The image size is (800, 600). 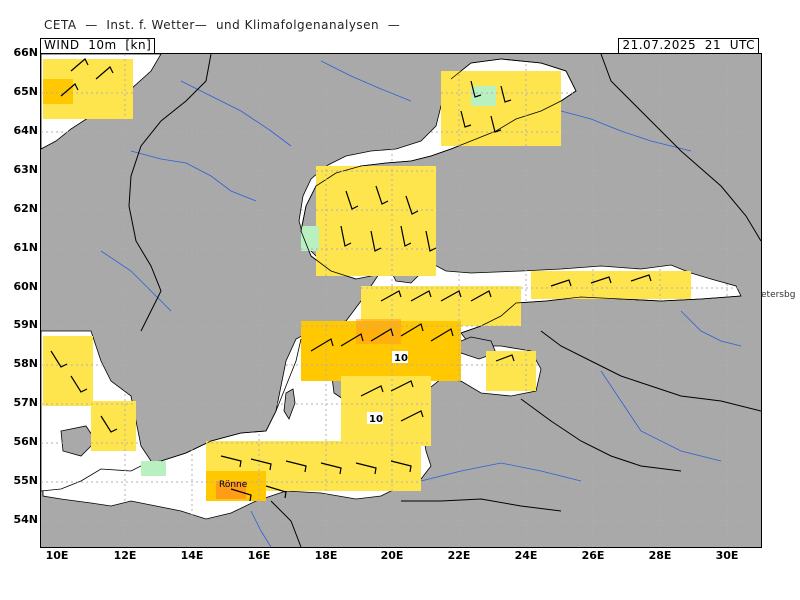 I want to click on lon-label-28e: 28E, so click(x=660, y=555).